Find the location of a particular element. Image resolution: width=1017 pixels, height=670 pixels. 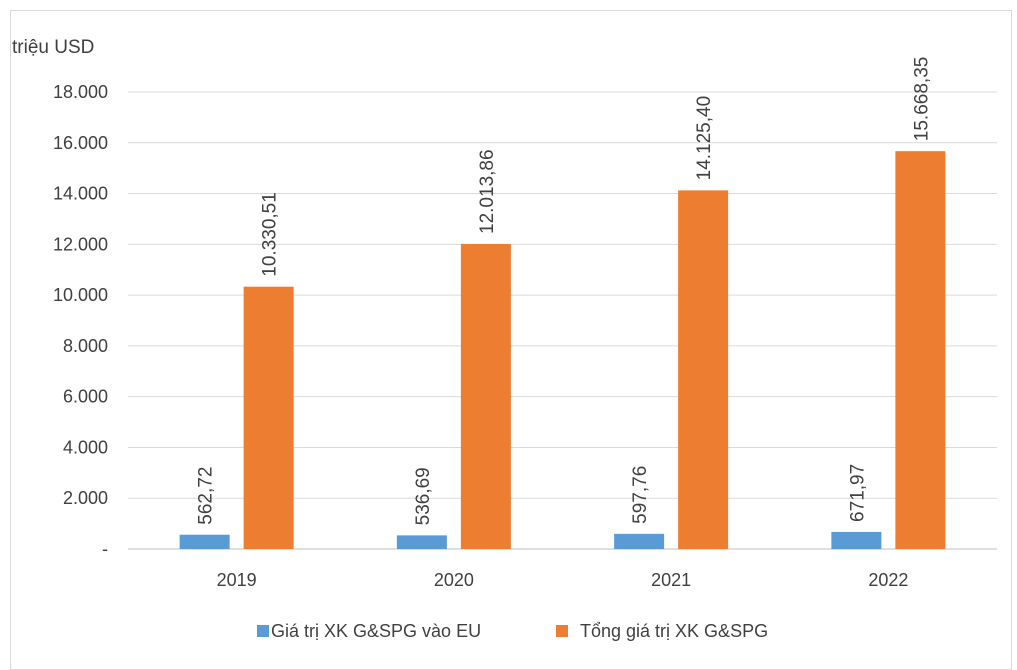

data-label: 15.668,35 is located at coordinates (921, 99).